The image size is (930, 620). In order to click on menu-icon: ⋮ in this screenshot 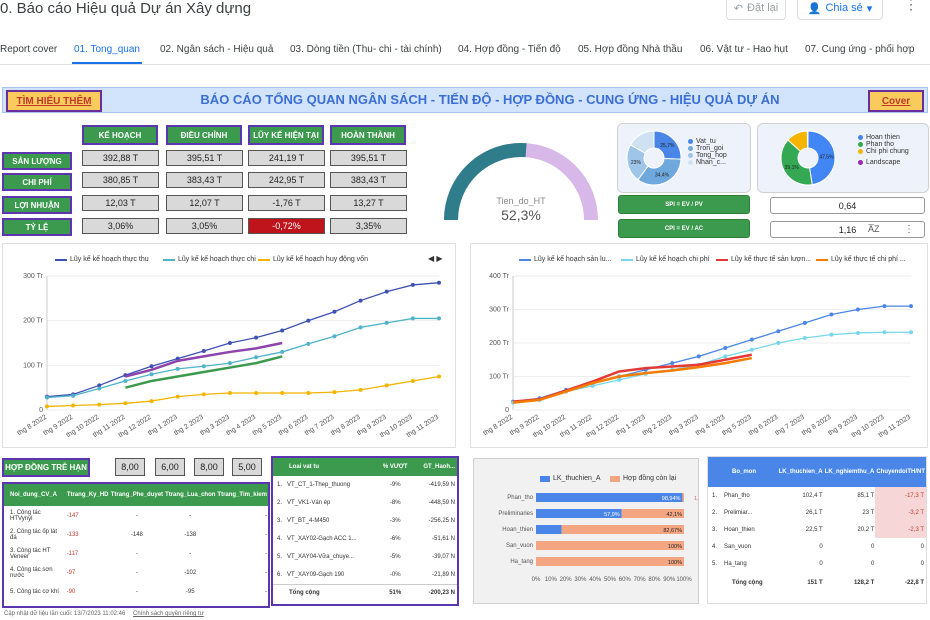, I will do `click(909, 229)`.